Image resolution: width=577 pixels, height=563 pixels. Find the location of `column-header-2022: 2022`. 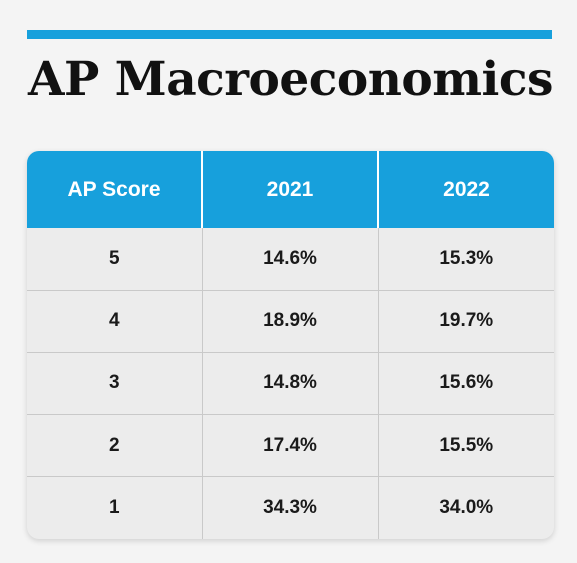

column-header-2022: 2022 is located at coordinates (465, 189).